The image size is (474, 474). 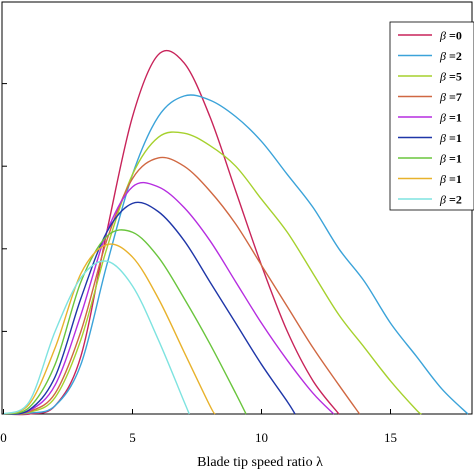 I want to click on x-axis-title: Blade tip speed ratio λ, so click(x=260, y=462).